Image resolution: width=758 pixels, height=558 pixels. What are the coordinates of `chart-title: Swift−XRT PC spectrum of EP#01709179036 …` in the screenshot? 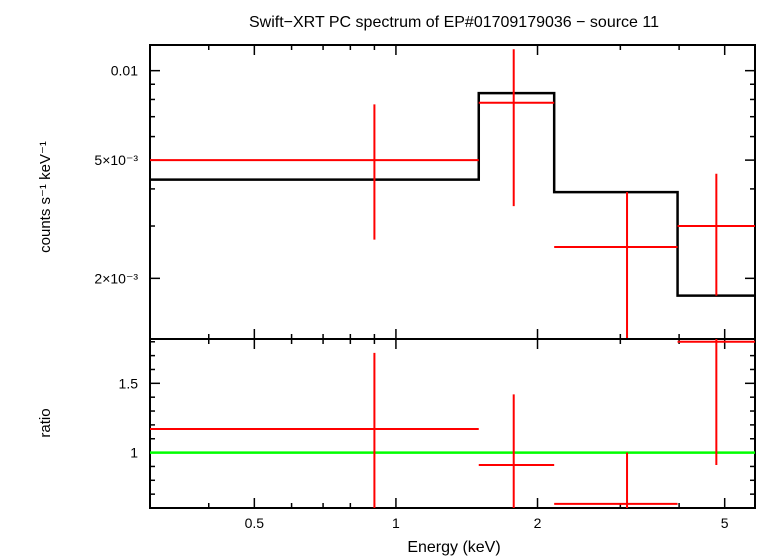 It's located at (454, 22).